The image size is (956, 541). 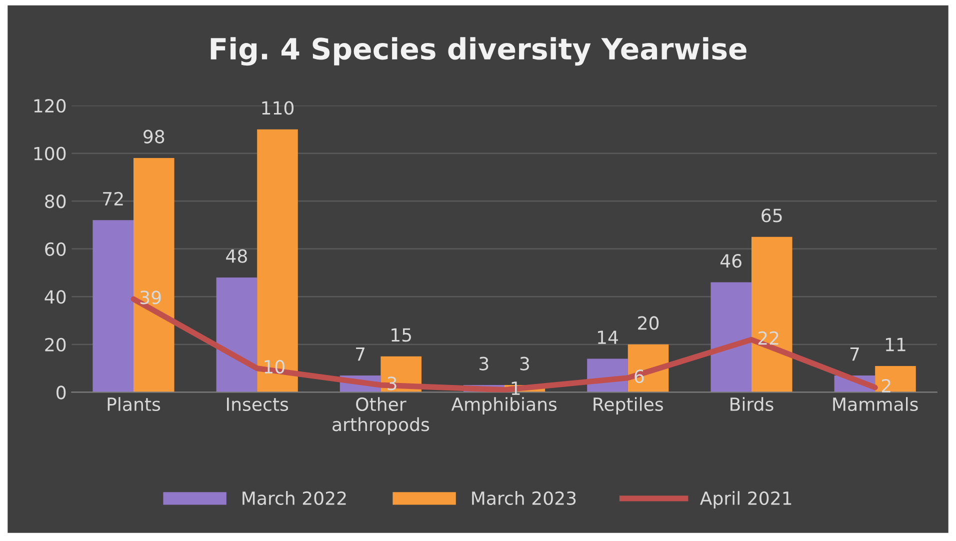 What do you see at coordinates (608, 337) in the screenshot?
I see `data-label: 14` at bounding box center [608, 337].